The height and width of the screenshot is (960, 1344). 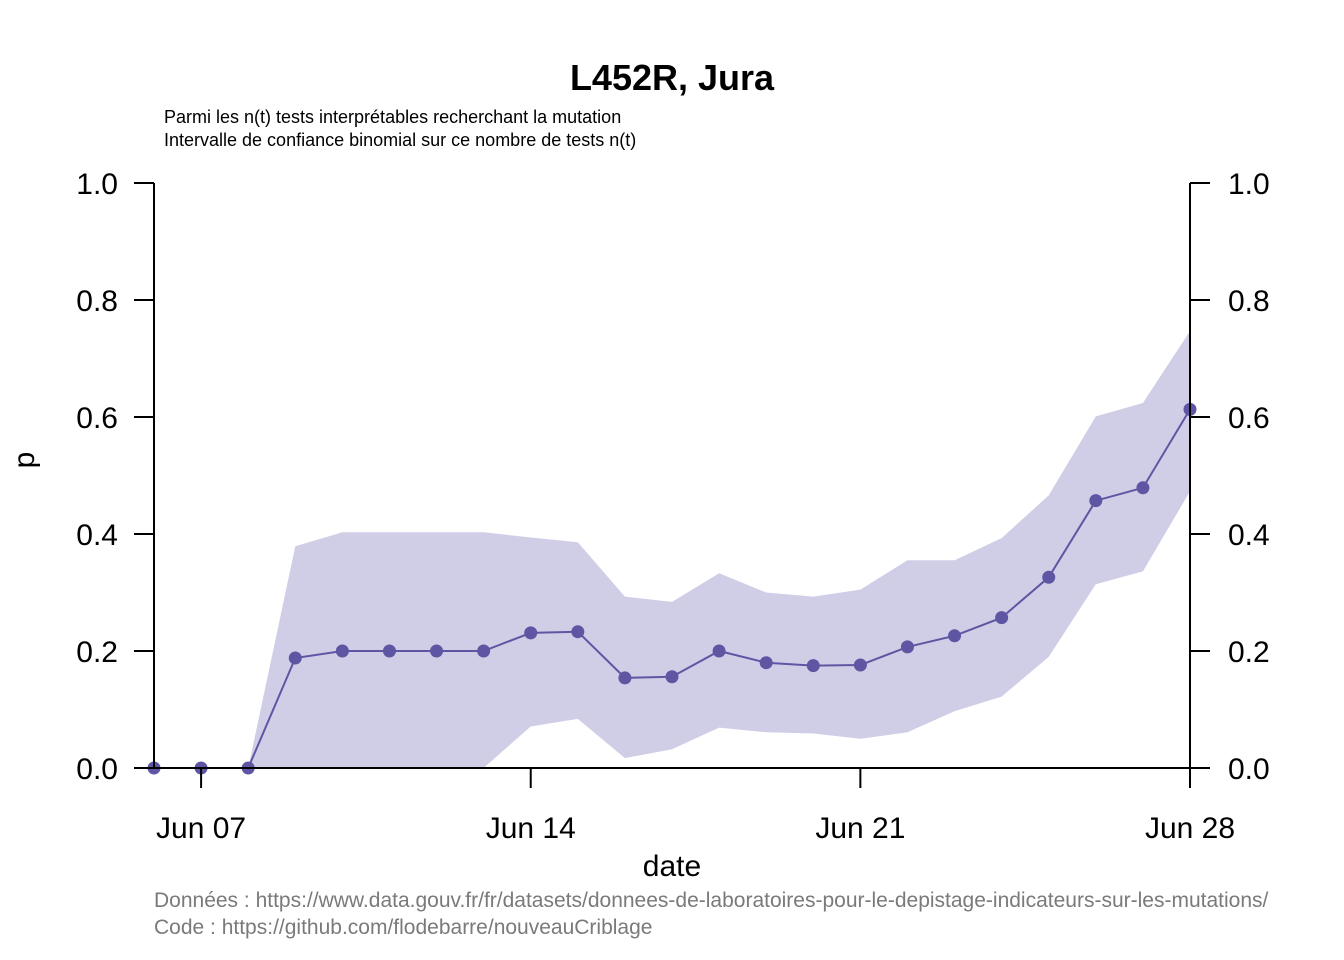 I want to click on x-tick-label: Jun 28, so click(x=1190, y=828).